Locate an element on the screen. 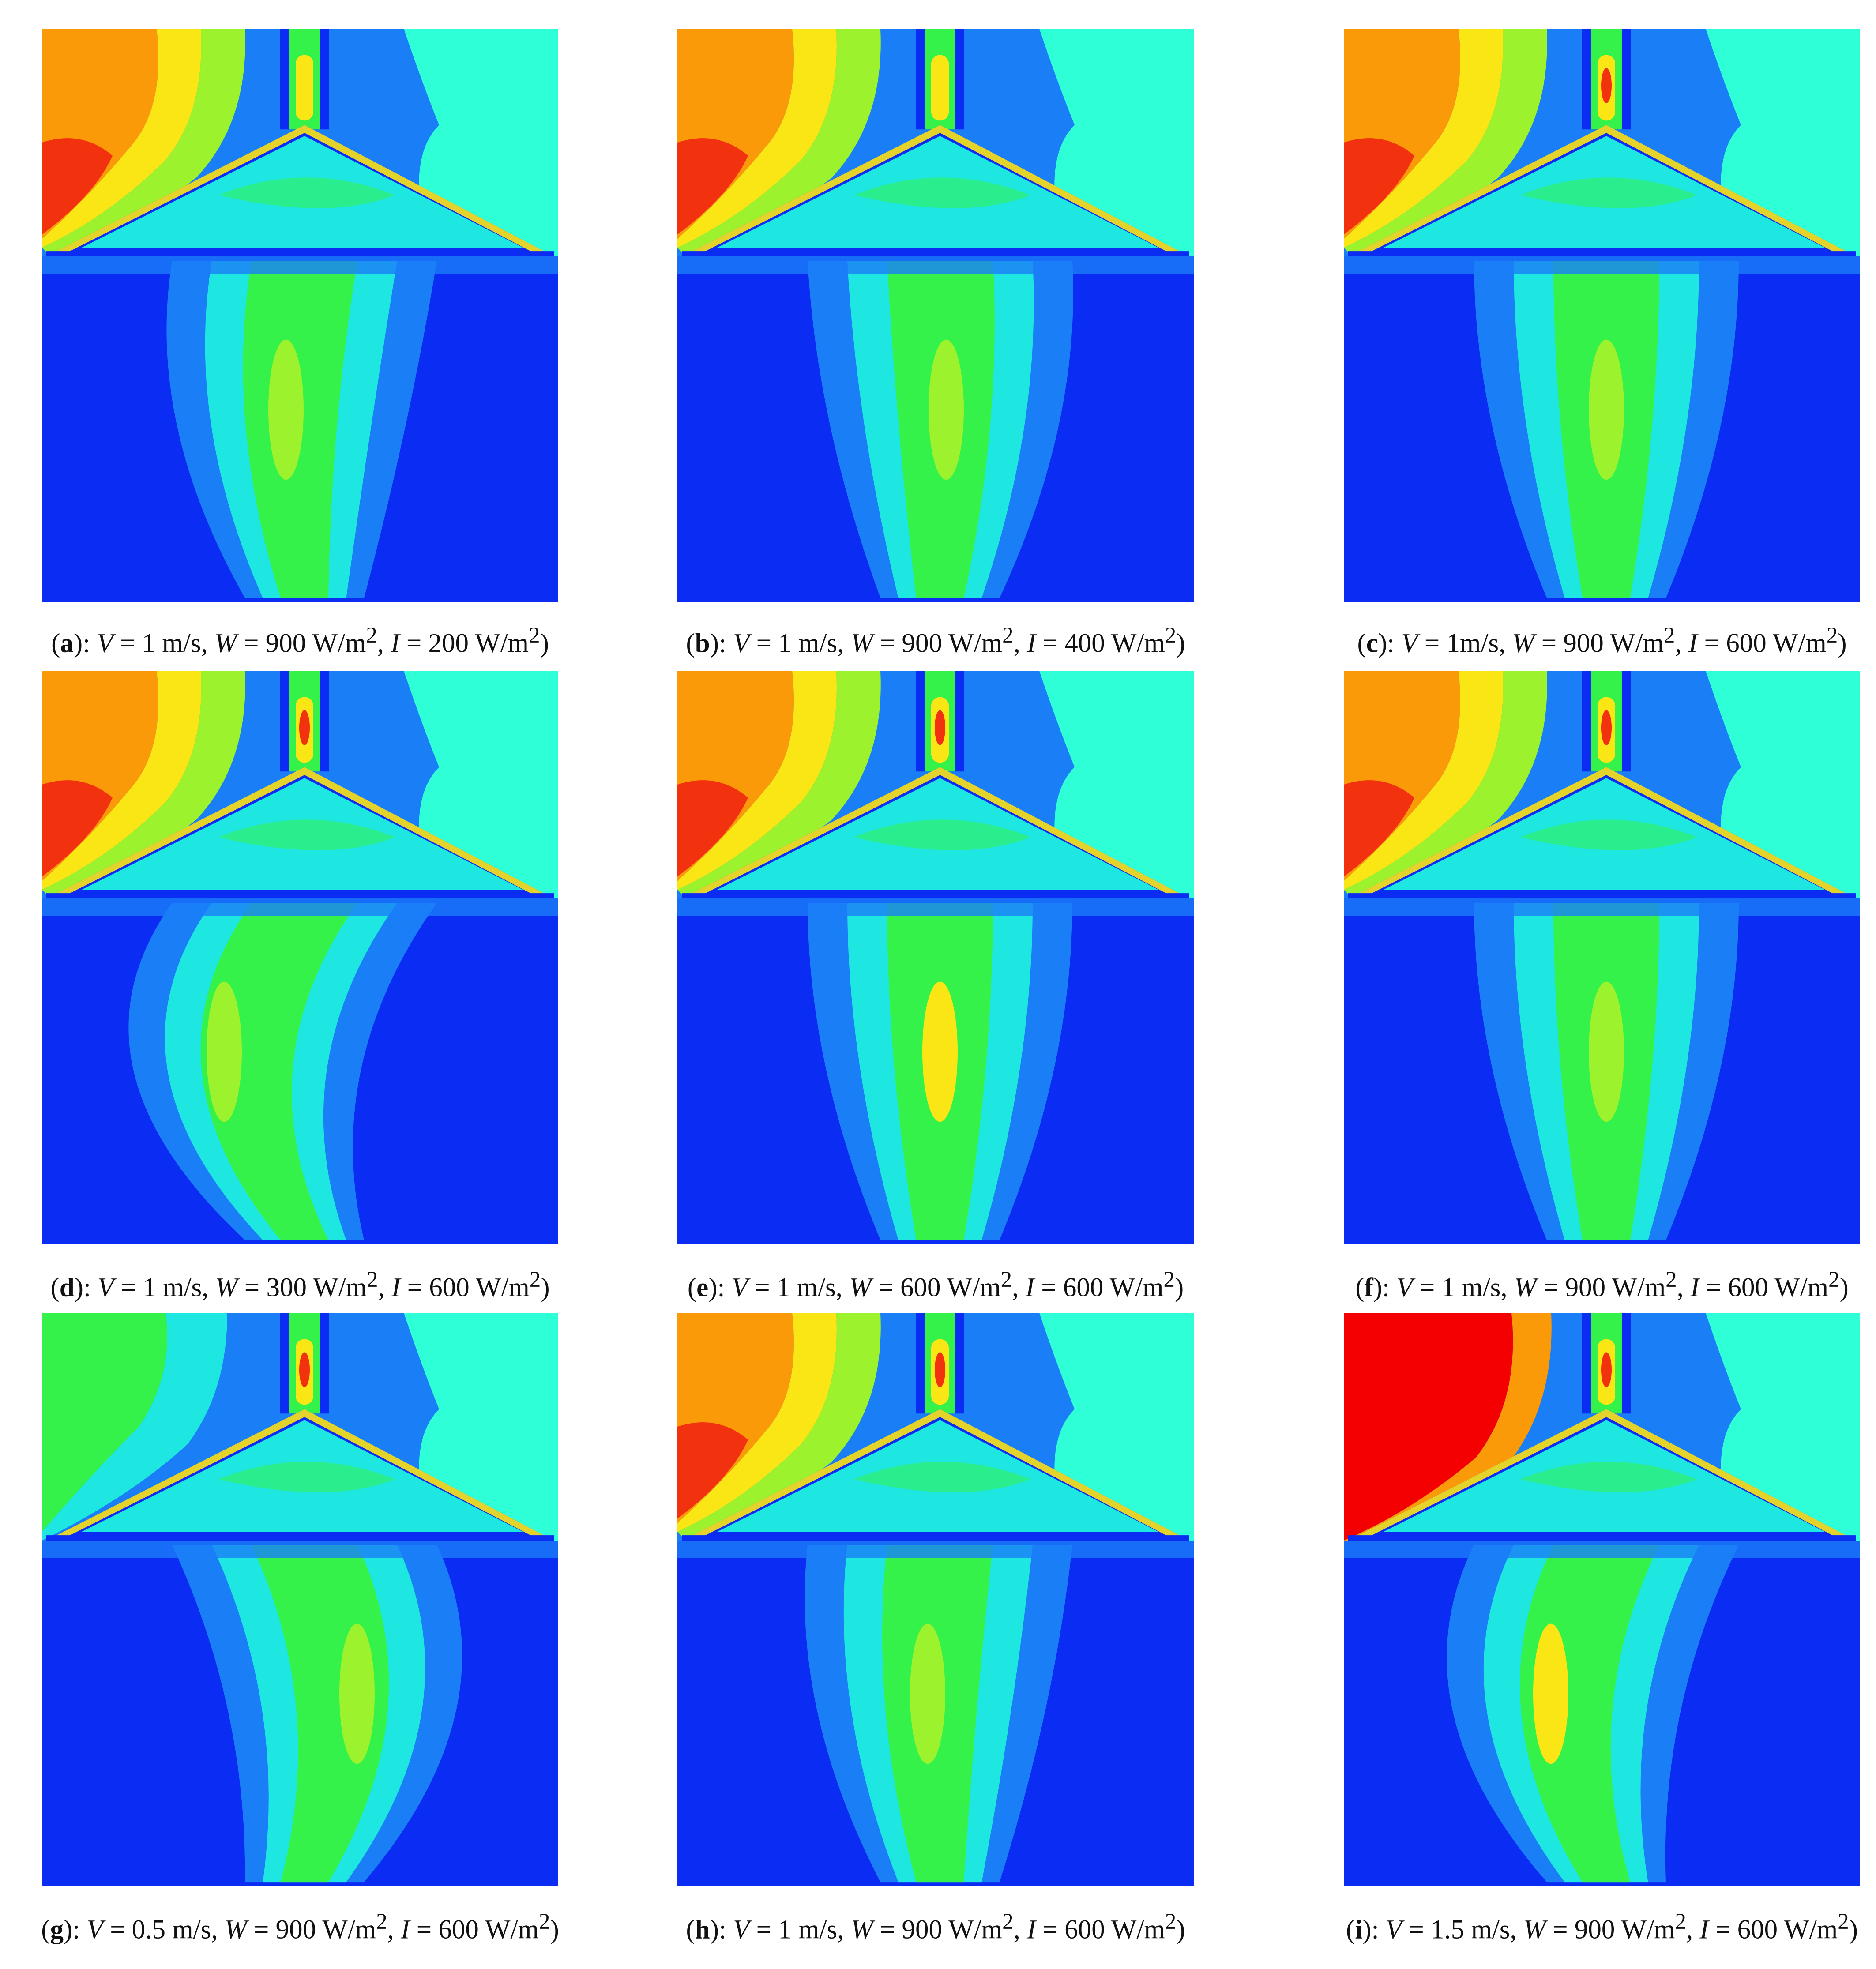  contour-panel-h is located at coordinates (935, 1600).